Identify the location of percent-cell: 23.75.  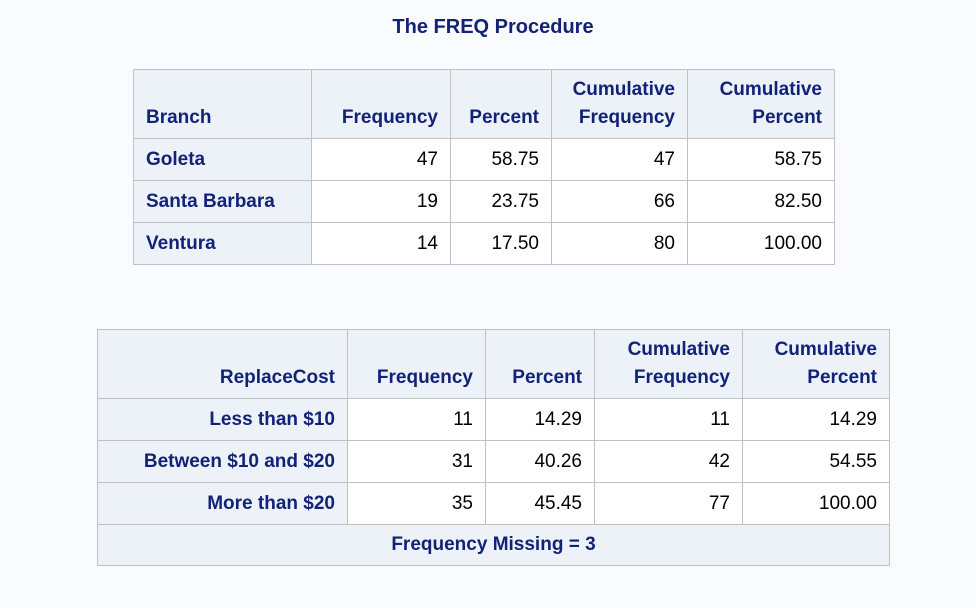
(501, 201).